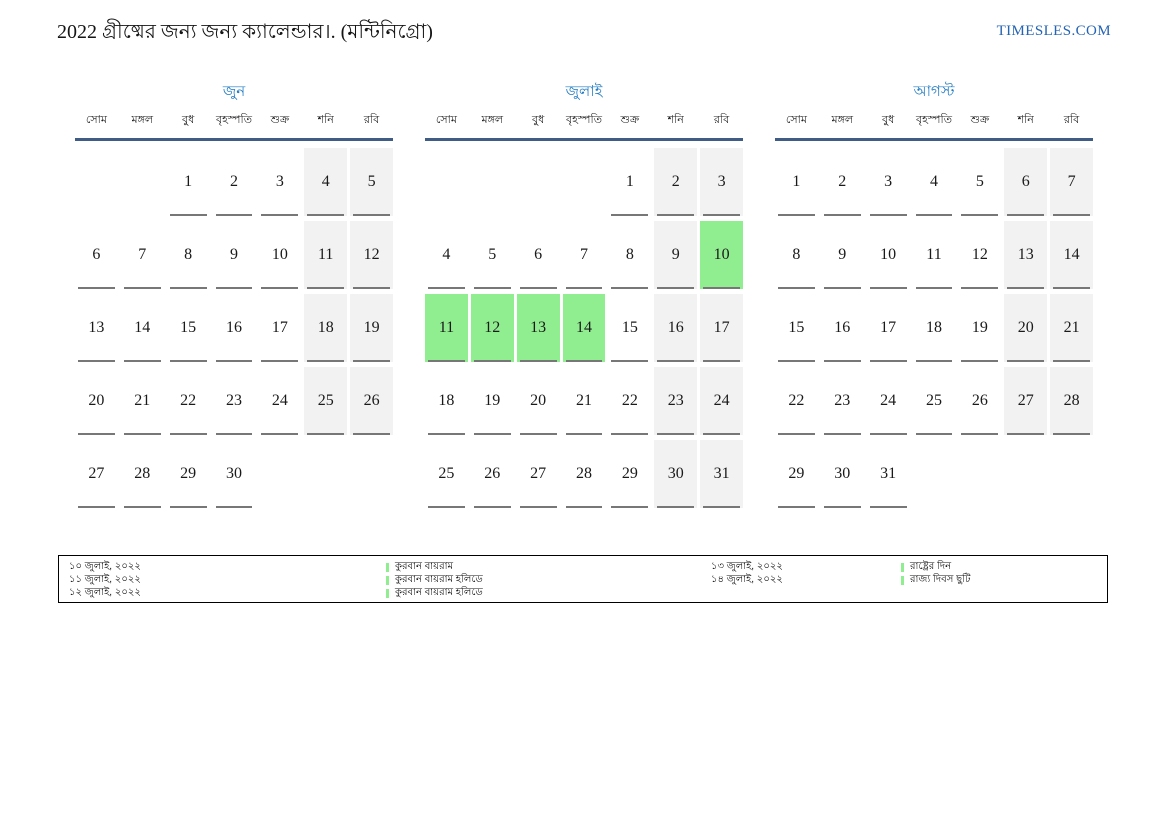  What do you see at coordinates (747, 579) in the screenshot?
I see `legend-date: ১৪ জুলাই, ২০২২` at bounding box center [747, 579].